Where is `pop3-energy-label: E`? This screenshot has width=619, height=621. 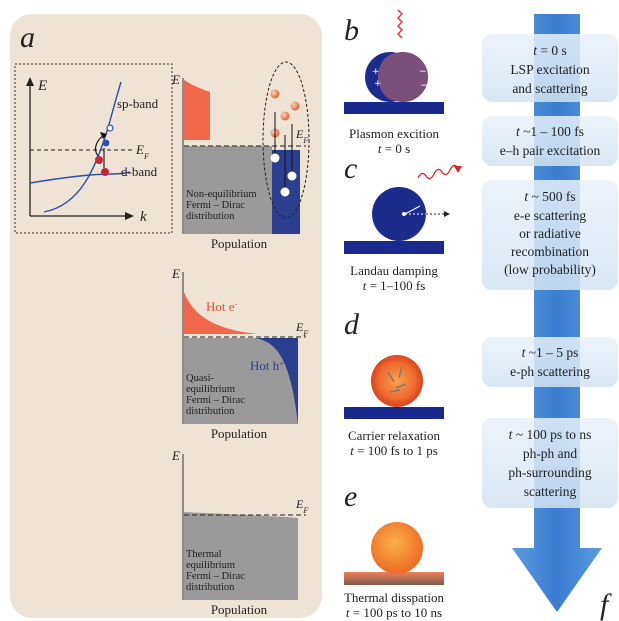 pop3-energy-label: E is located at coordinates (175, 455).